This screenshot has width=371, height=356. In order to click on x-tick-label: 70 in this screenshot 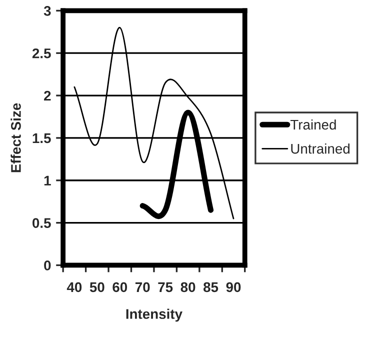, I will do `click(142, 287)`.